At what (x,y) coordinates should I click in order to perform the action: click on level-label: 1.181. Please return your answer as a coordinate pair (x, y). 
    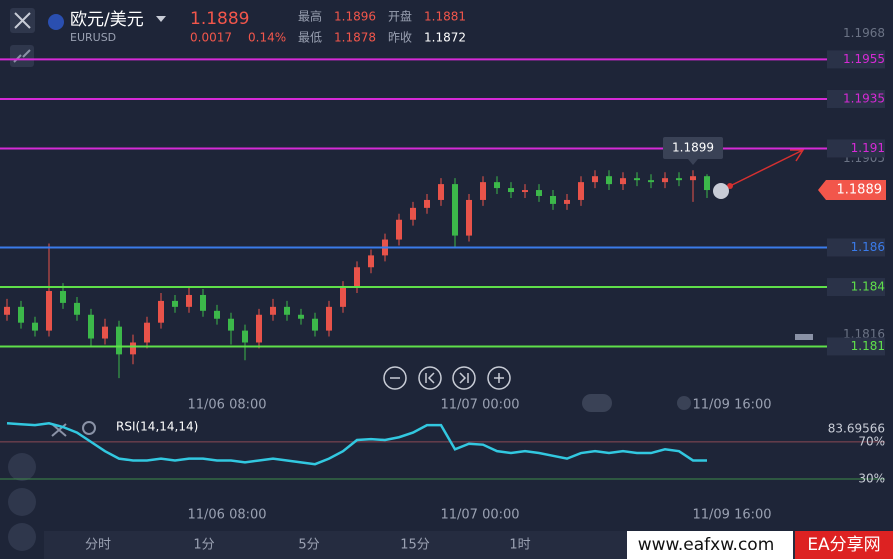
    Looking at the image, I should click on (868, 346).